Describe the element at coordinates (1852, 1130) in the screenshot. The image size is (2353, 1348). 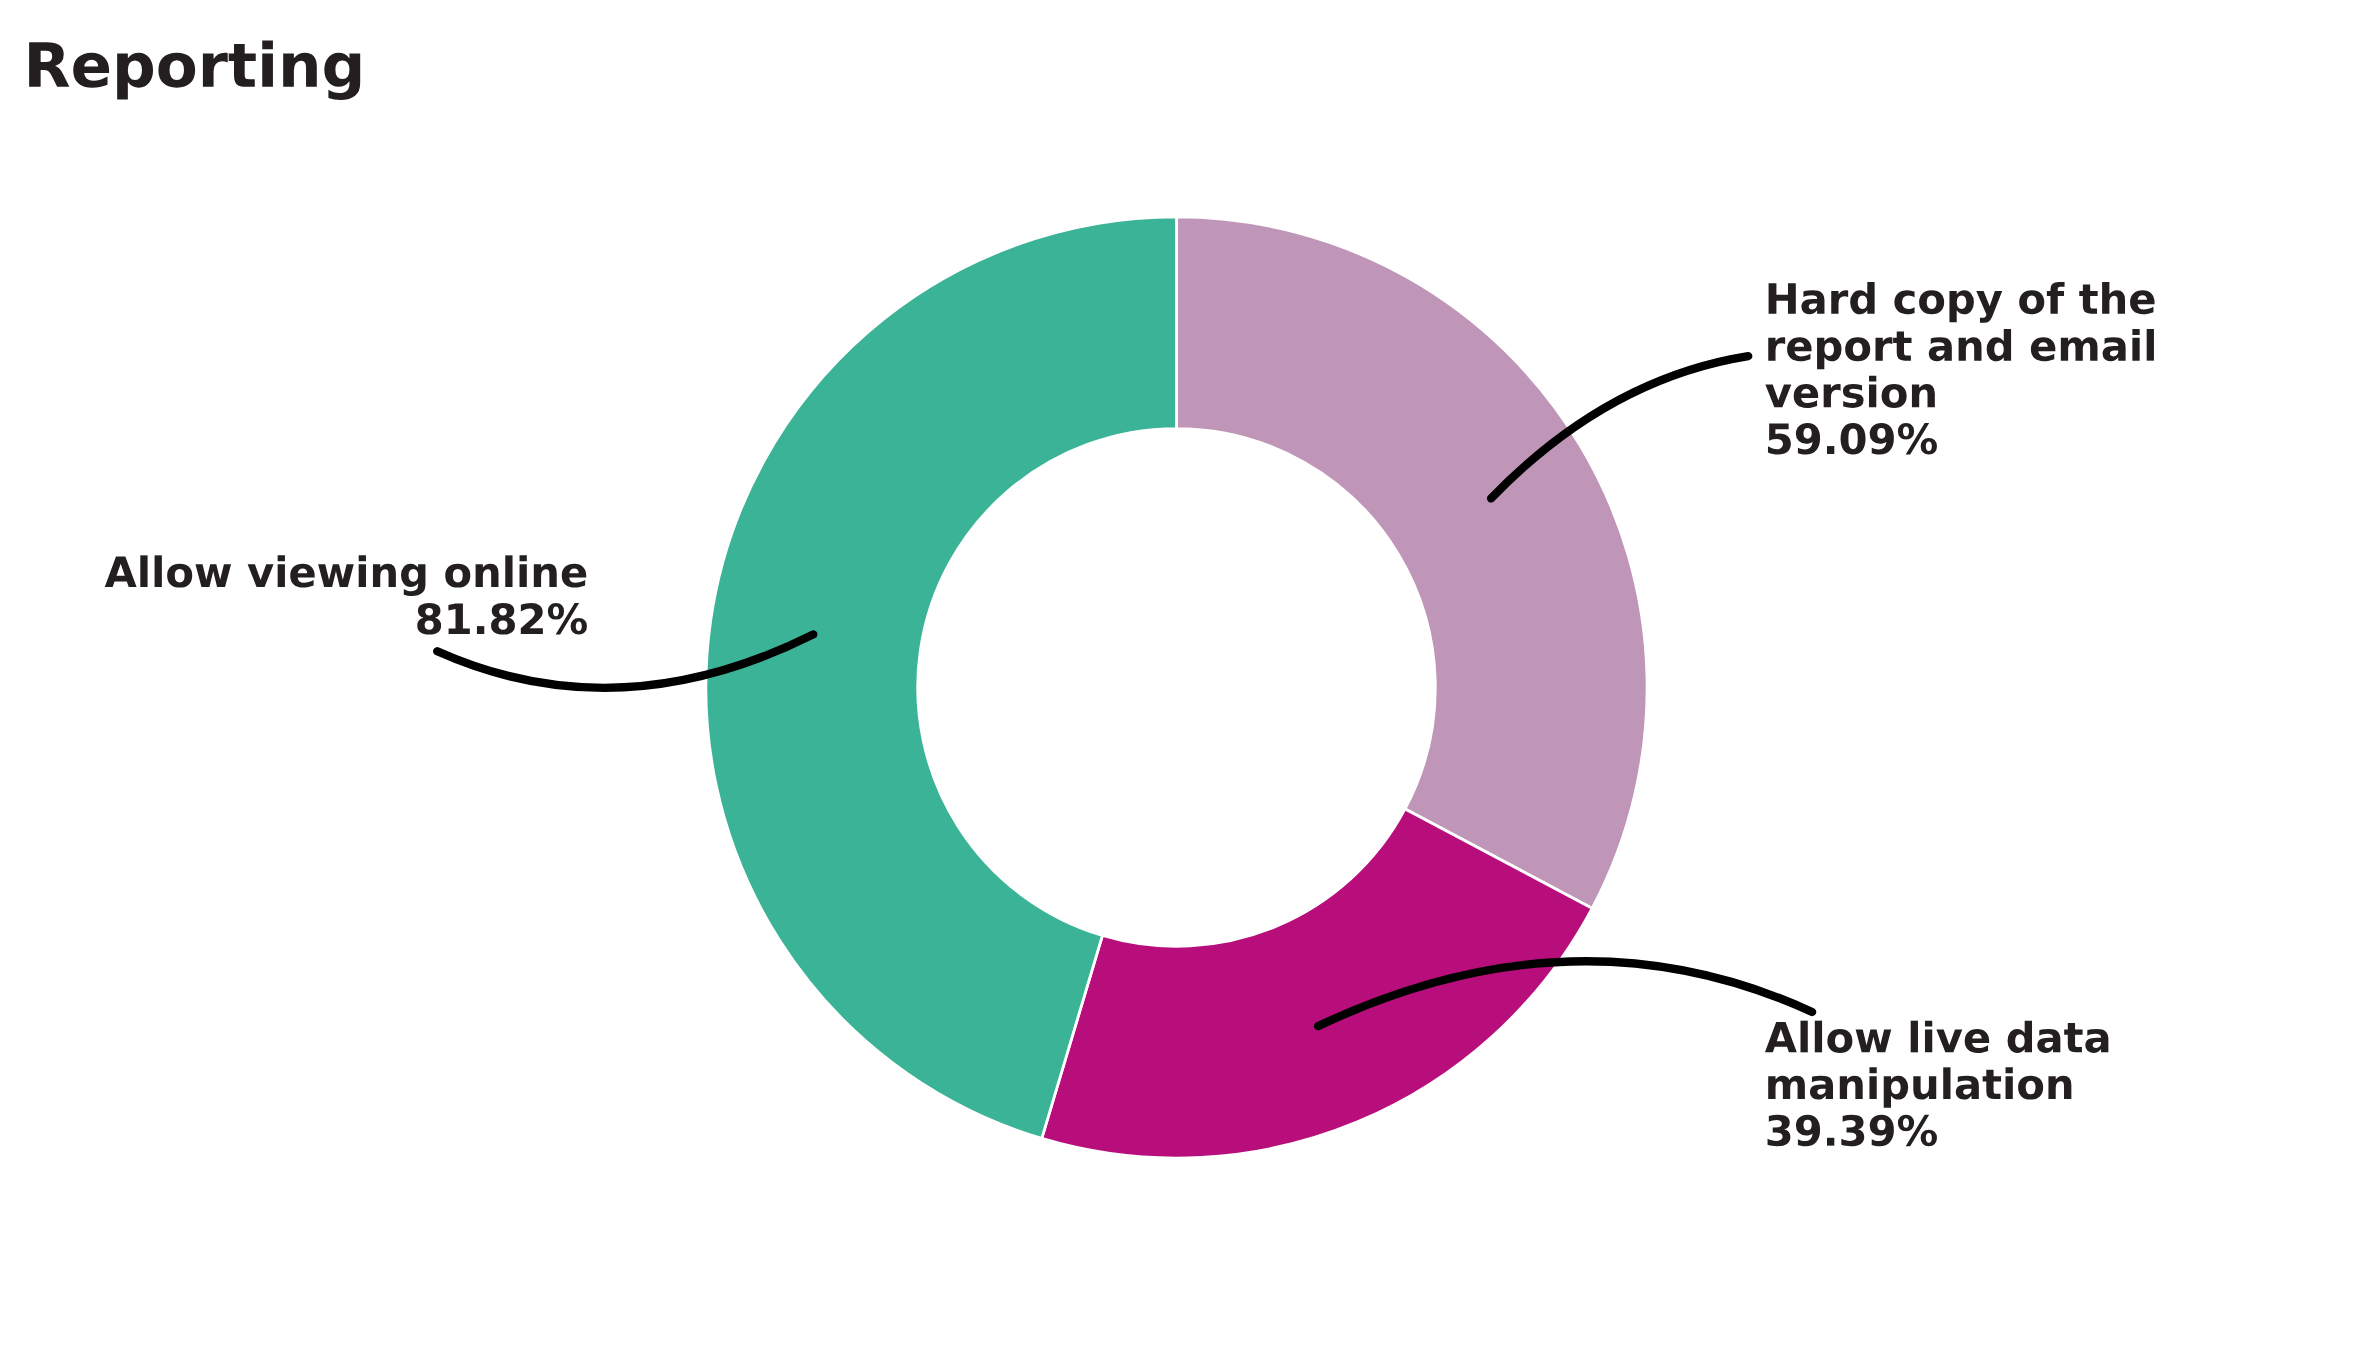
I see `data-label: 39.39%` at that location.